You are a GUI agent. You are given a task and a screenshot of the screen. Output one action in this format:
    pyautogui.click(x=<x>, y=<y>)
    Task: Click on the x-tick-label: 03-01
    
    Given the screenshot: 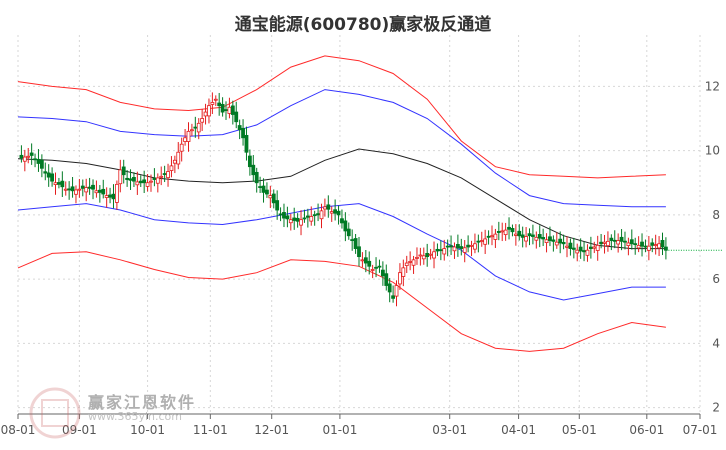 What is the action you would take?
    pyautogui.click(x=449, y=430)
    